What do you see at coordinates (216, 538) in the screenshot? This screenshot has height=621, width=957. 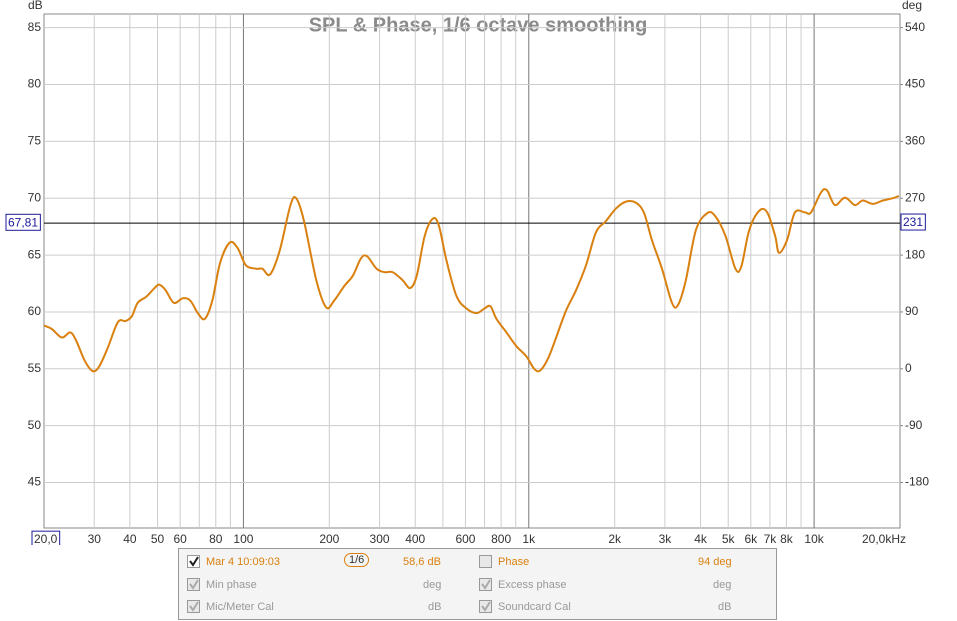 I see `x-tick-label: 80` at bounding box center [216, 538].